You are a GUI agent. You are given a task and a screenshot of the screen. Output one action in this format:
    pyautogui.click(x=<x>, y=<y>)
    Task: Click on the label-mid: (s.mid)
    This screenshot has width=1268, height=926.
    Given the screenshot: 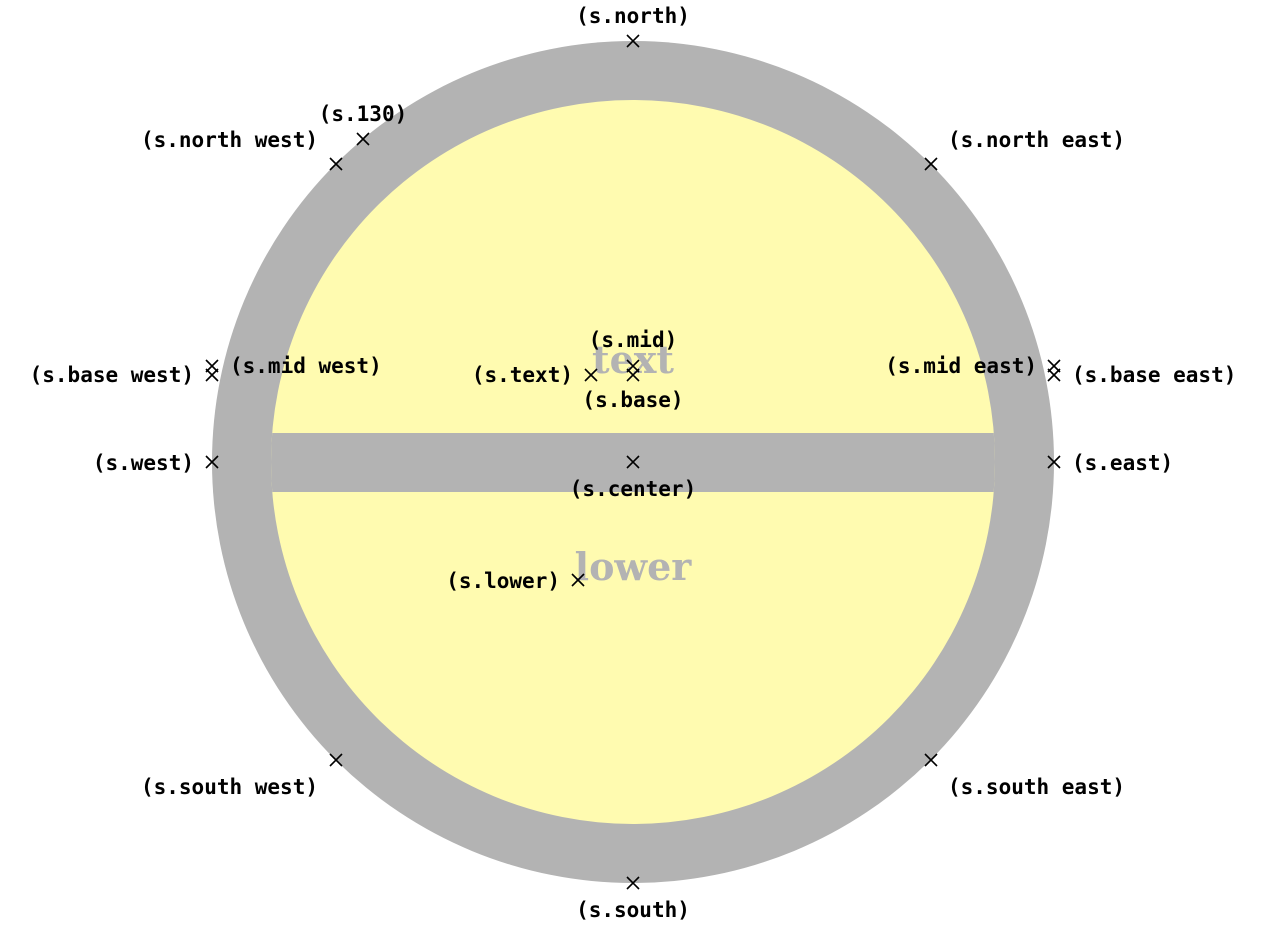 What is the action you would take?
    pyautogui.click(x=633, y=340)
    